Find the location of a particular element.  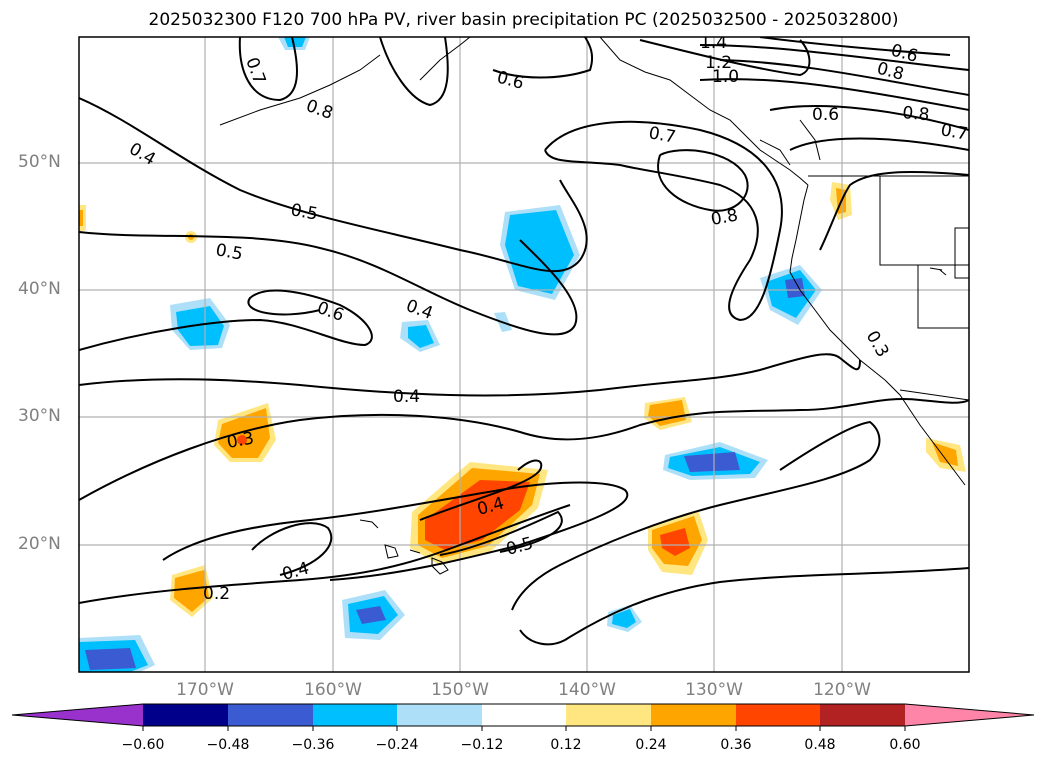

contour-label: 0.4 is located at coordinates (406, 397).